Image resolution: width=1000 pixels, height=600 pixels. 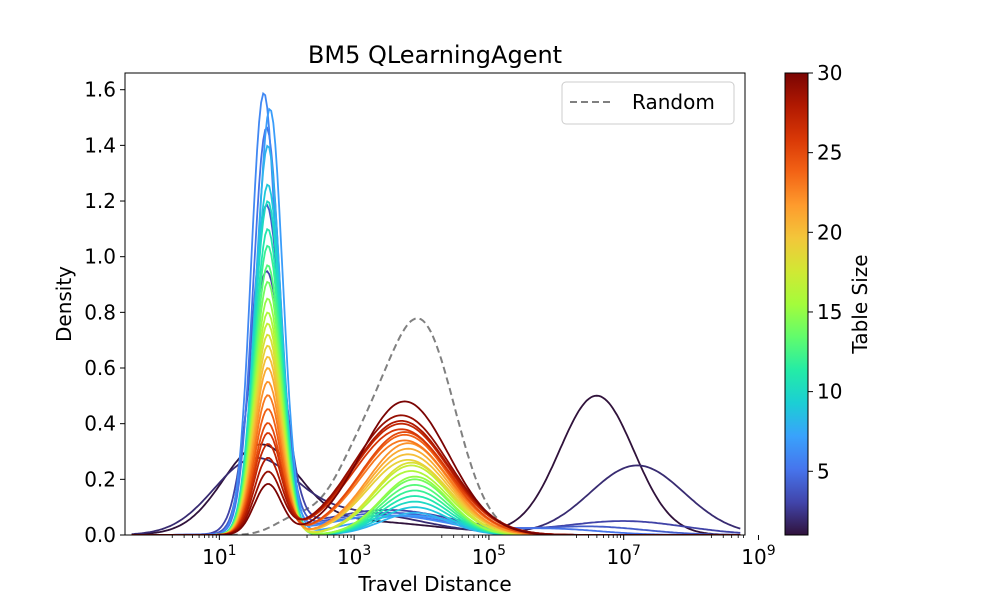 What do you see at coordinates (100, 257) in the screenshot?
I see `y-tick-label: 1.0` at bounding box center [100, 257].